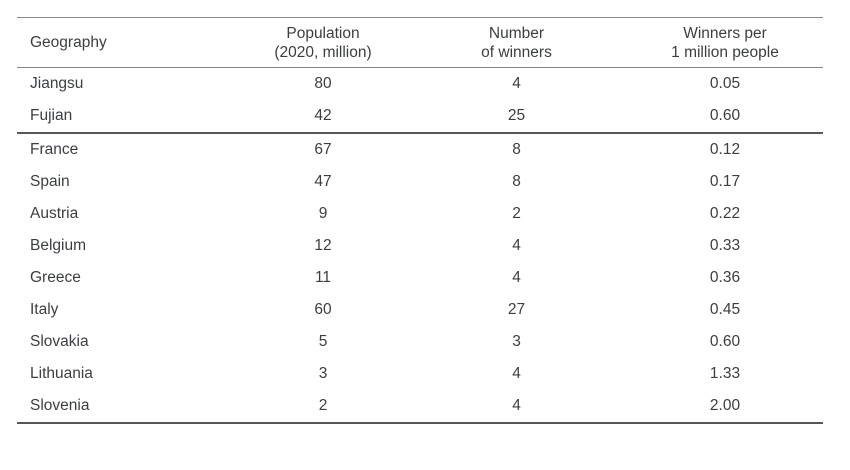 This screenshot has width=850, height=470. Describe the element at coordinates (323, 213) in the screenshot. I see `cell-population: 9` at that location.